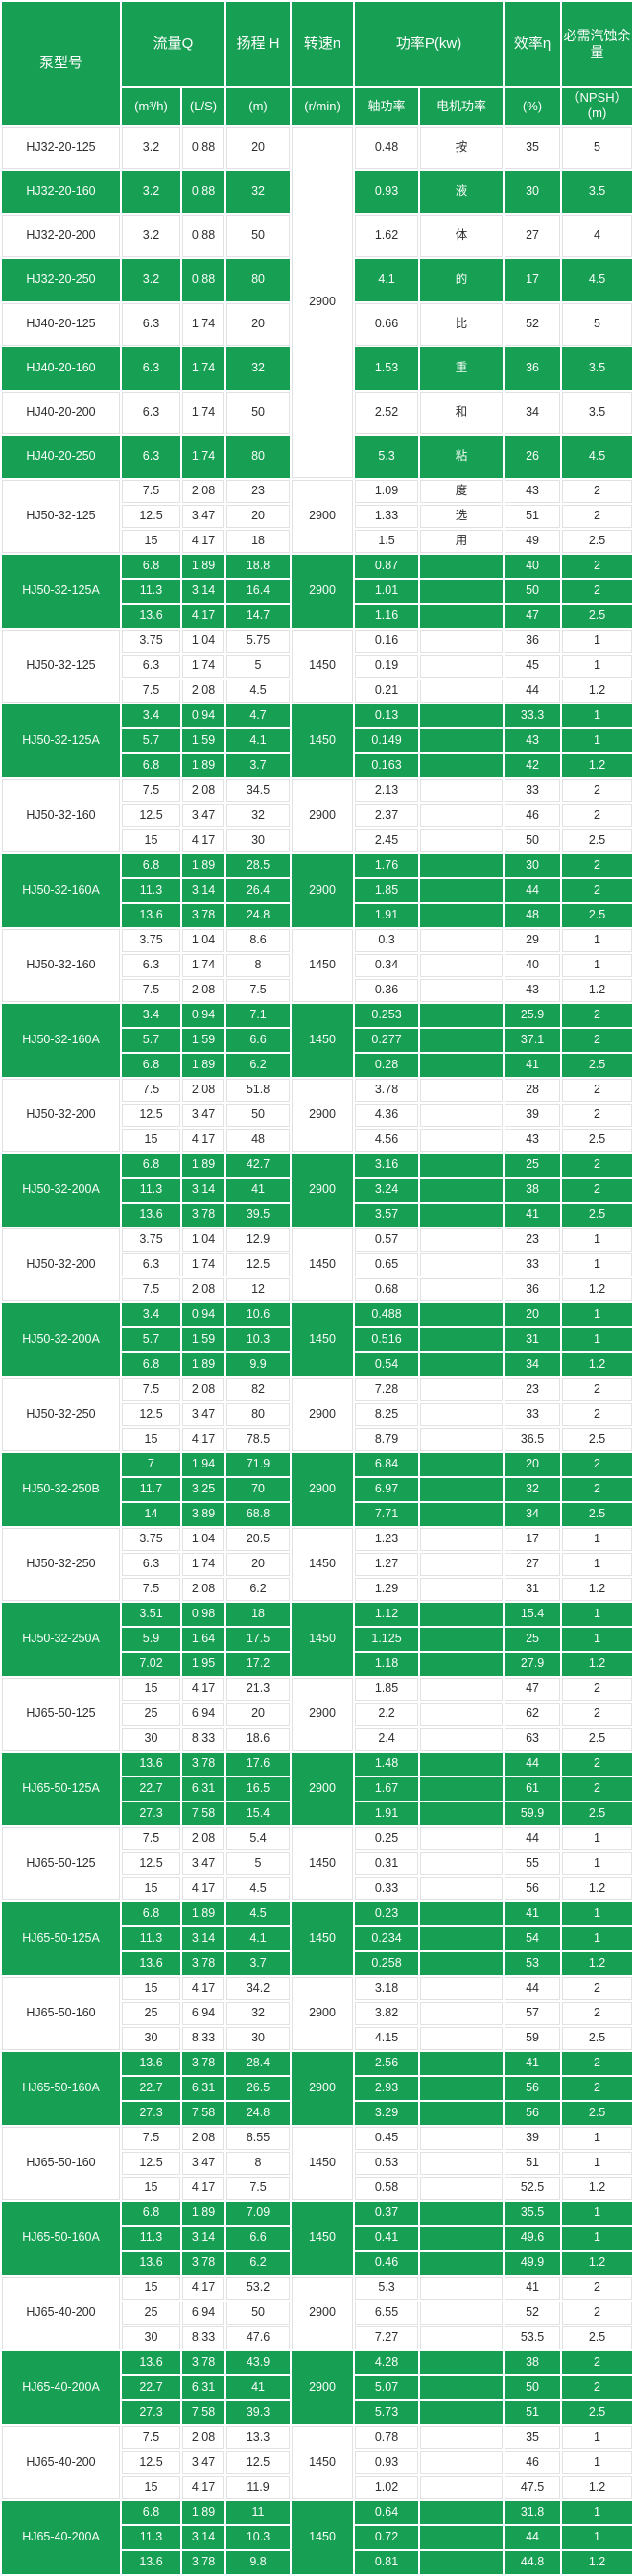  What do you see at coordinates (462, 236) in the screenshot?
I see `motor-power-cell: 体` at bounding box center [462, 236].